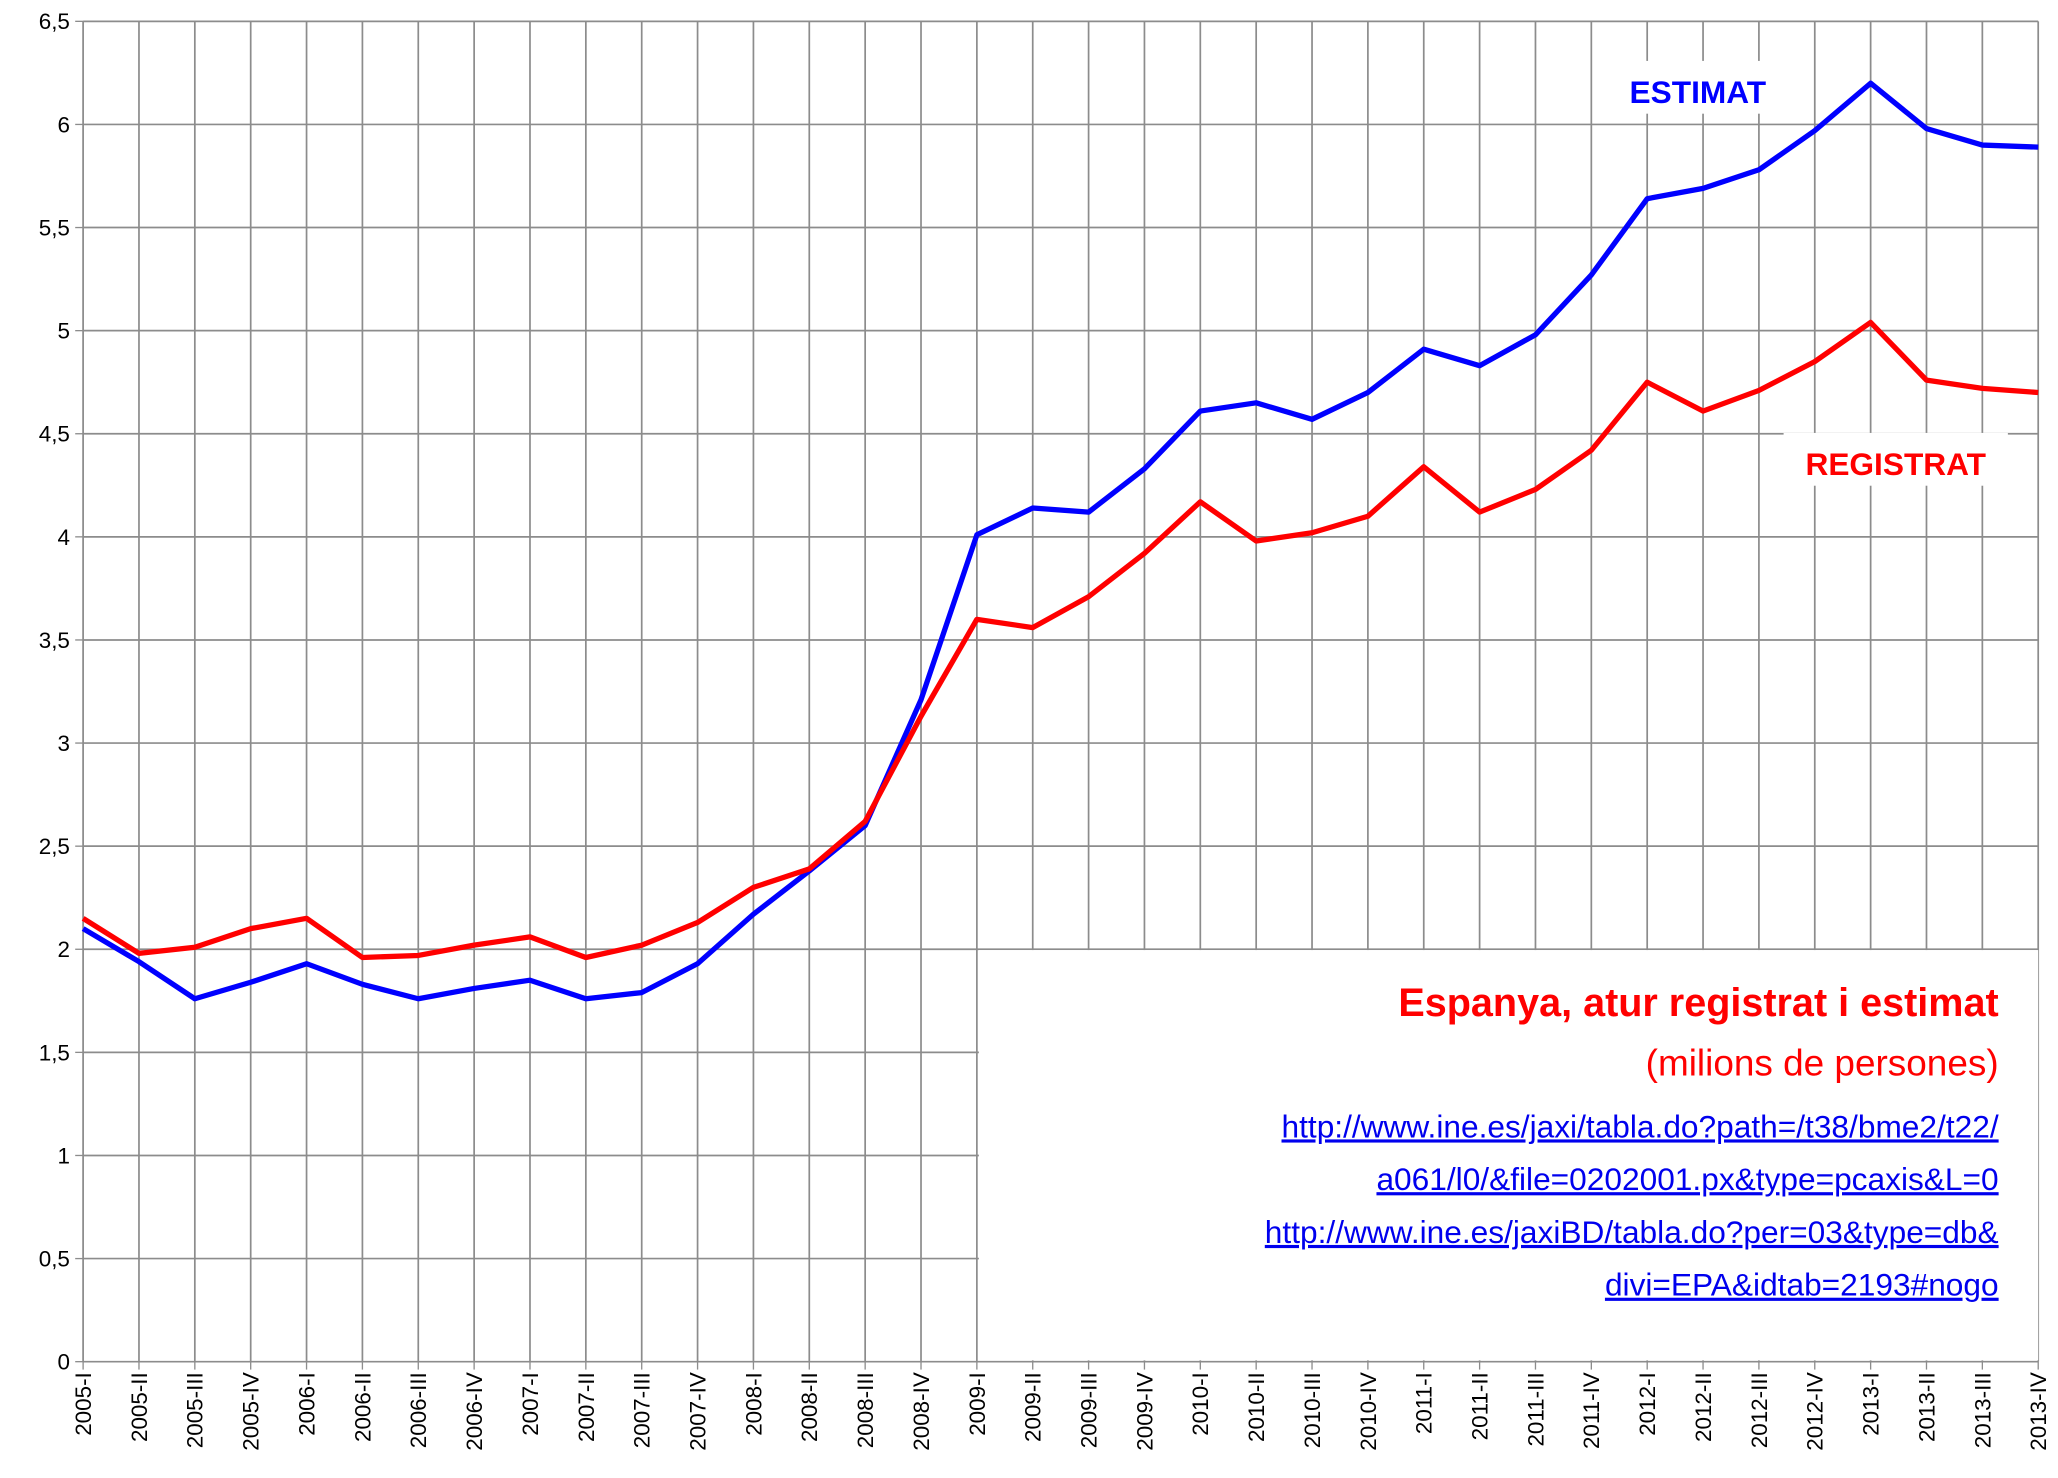 The image size is (2058, 1478). What do you see at coordinates (1144, 1411) in the screenshot?
I see `x-tick-label: 2009-IV` at bounding box center [1144, 1411].